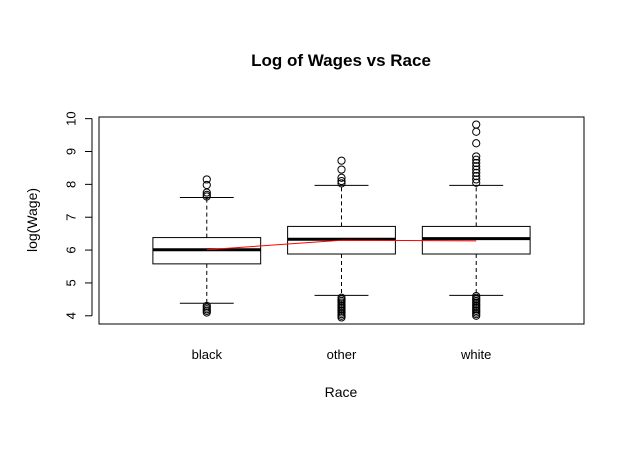 The height and width of the screenshot is (460, 643). Describe the element at coordinates (207, 354) in the screenshot. I see `x-tick-label-black: black` at that location.